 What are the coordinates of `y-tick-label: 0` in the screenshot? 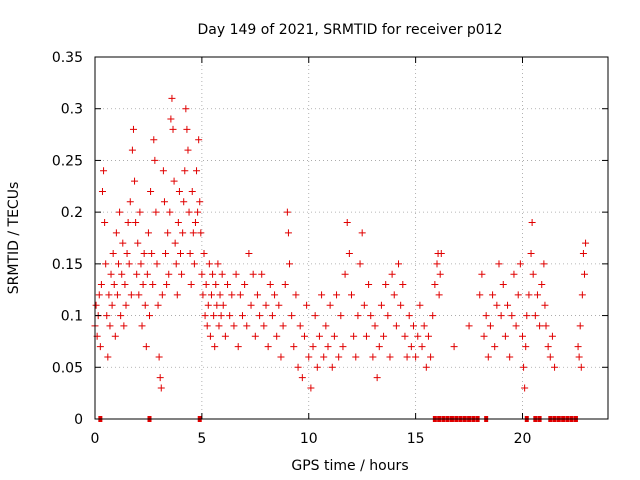 It's located at (78, 420).